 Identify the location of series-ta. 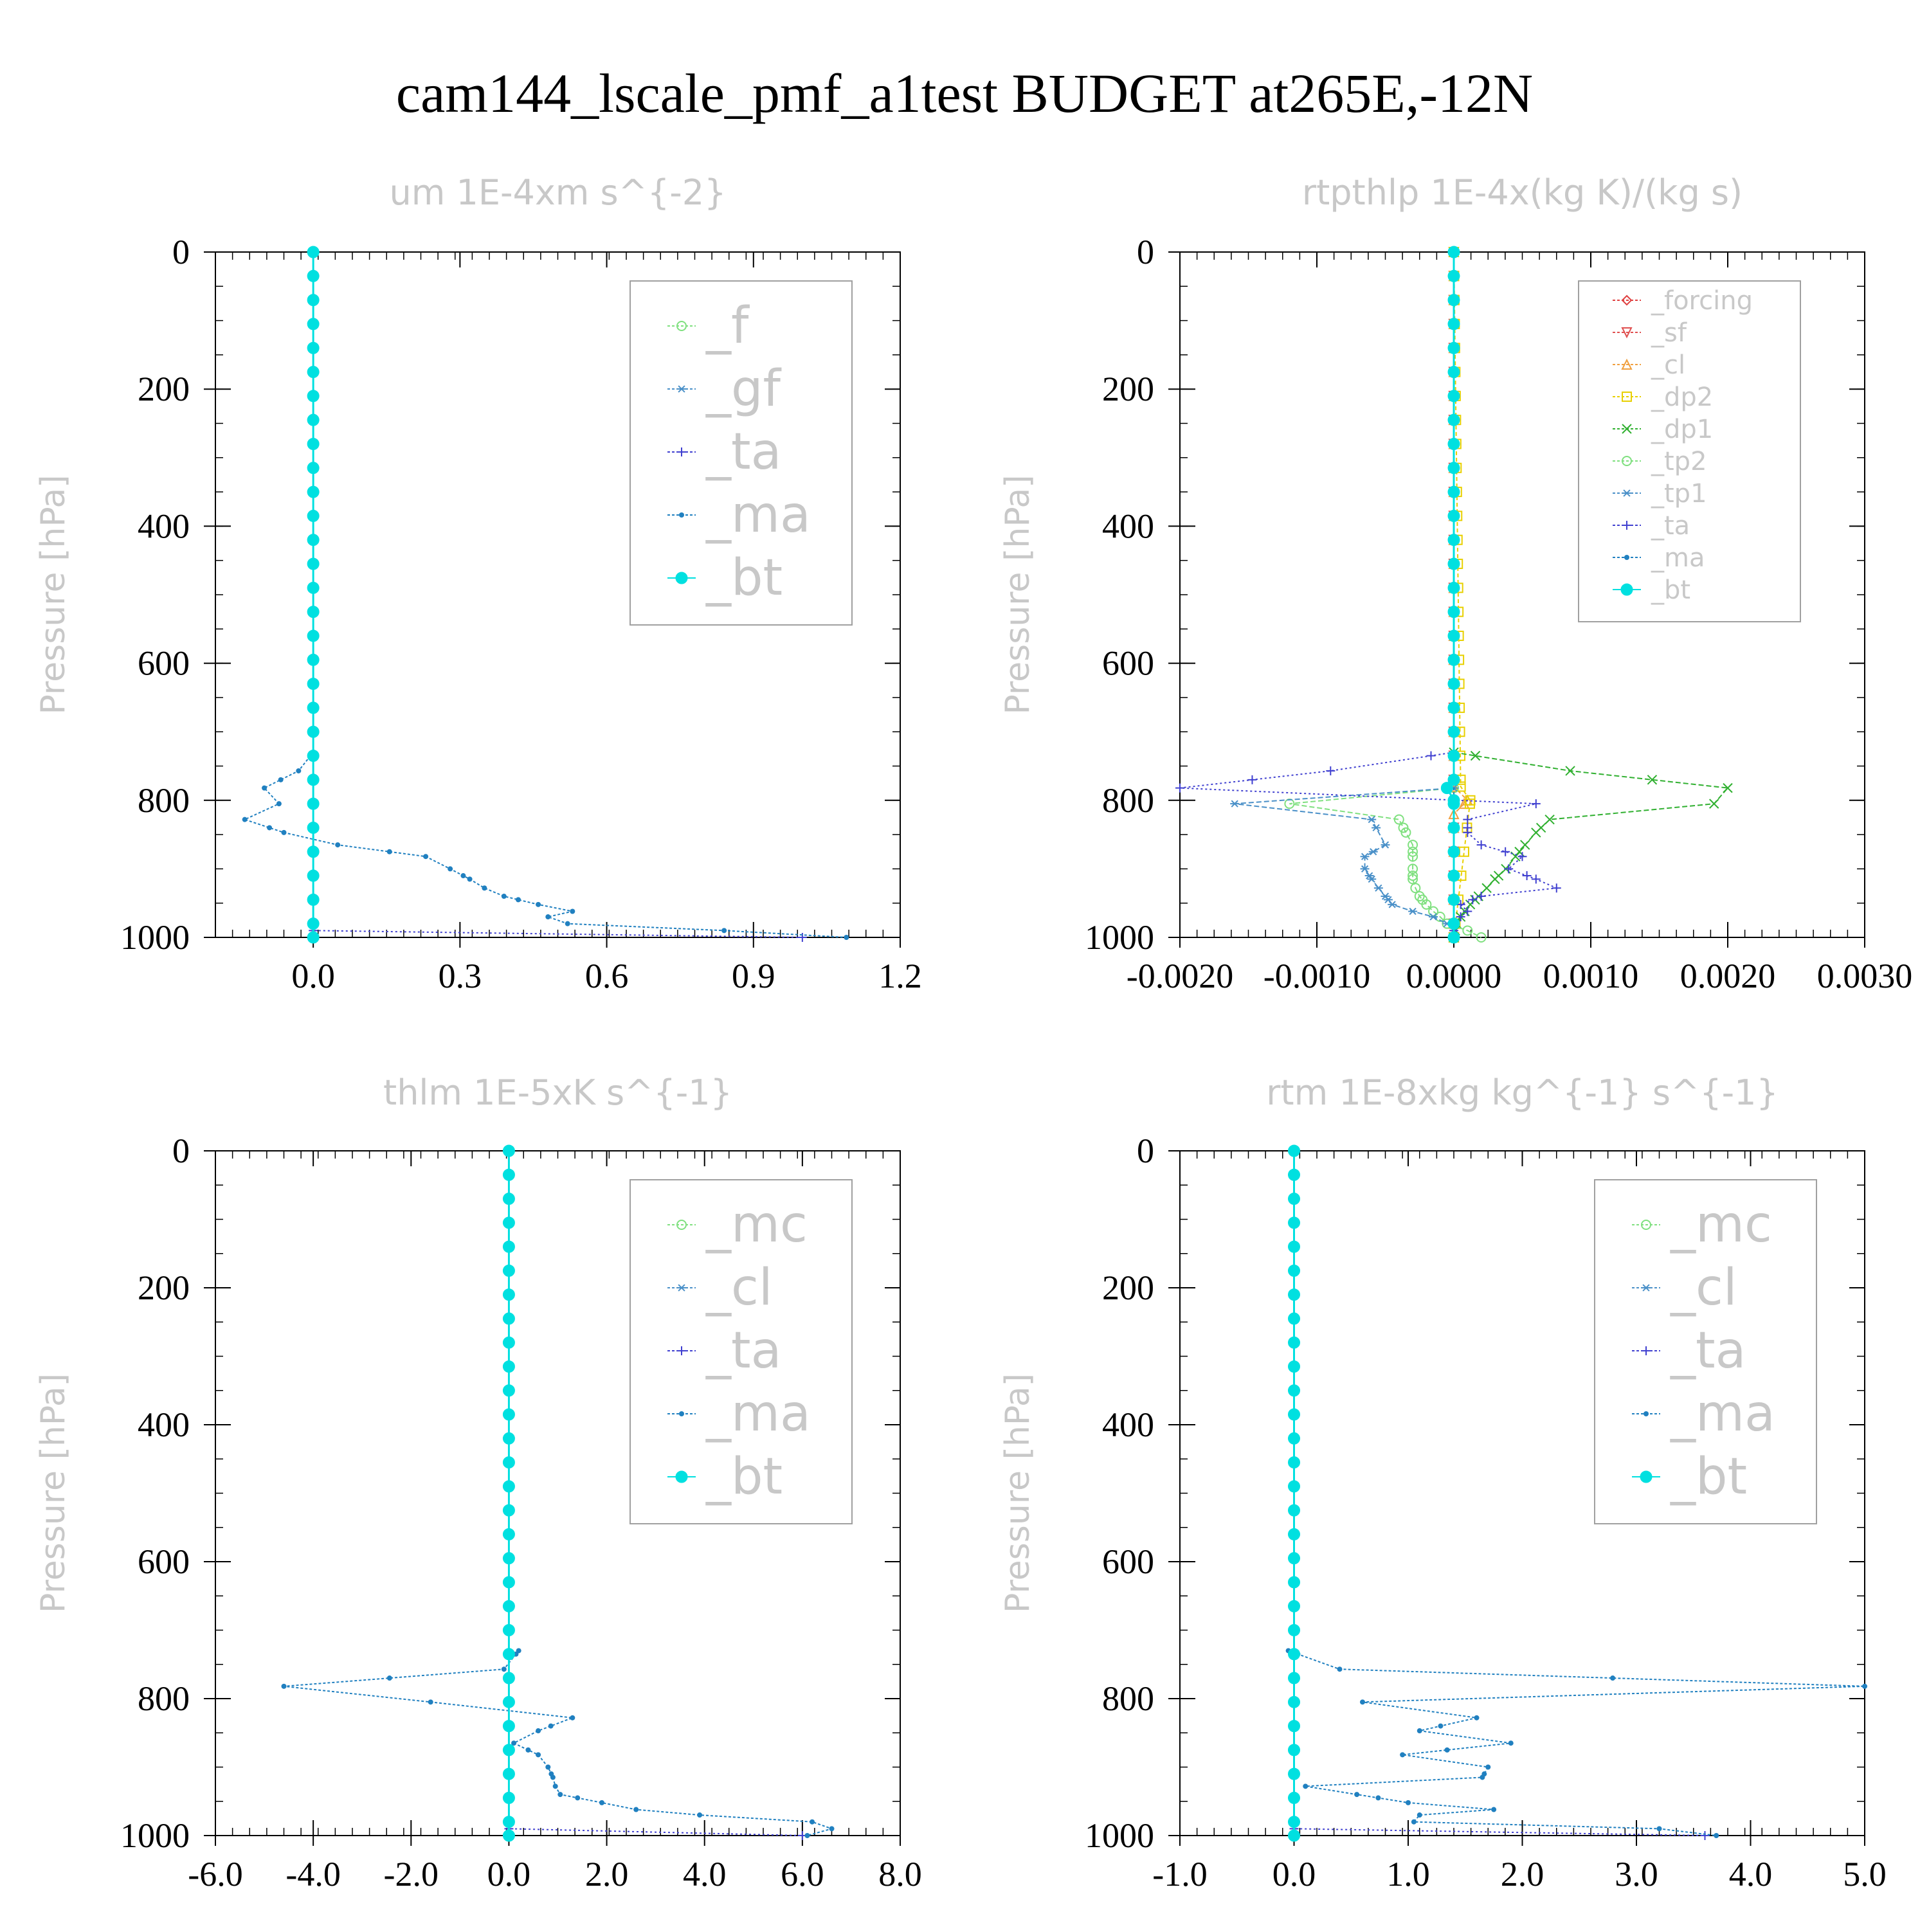
(1368, 845).